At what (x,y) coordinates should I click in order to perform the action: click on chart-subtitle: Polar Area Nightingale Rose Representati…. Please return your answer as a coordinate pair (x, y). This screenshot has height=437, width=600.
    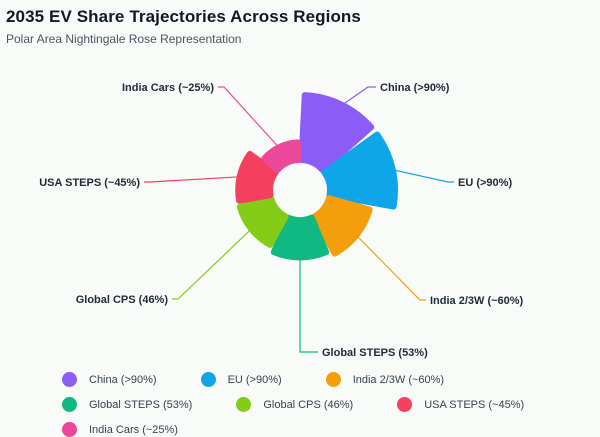
    Looking at the image, I should click on (124, 39).